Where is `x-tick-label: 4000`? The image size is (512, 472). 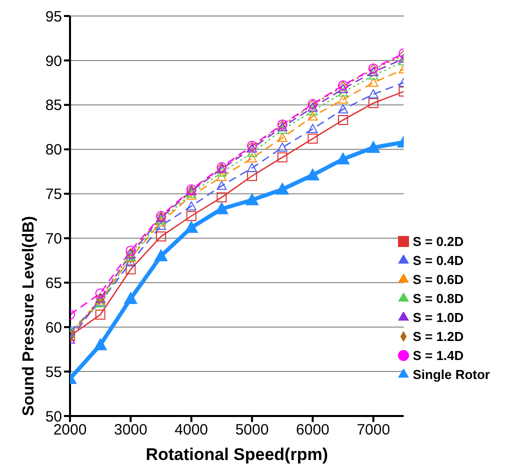
x-tick-label: 4000 is located at coordinates (191, 430).